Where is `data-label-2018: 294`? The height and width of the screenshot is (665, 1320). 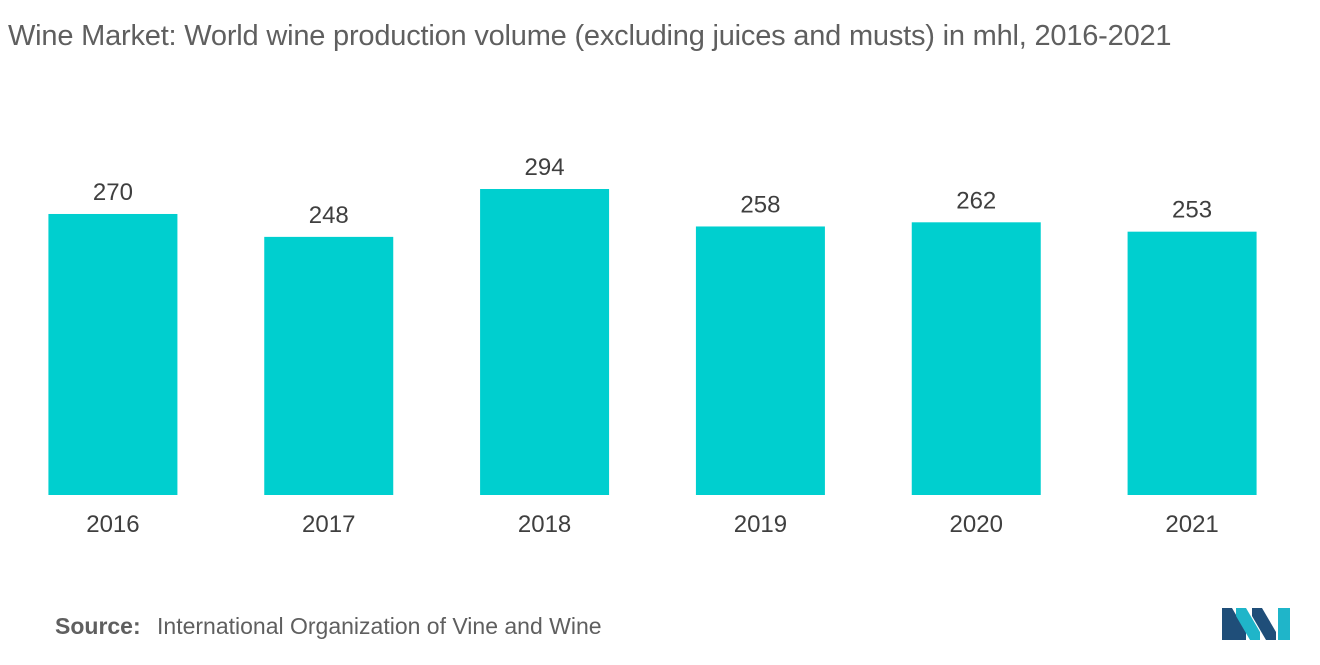 data-label-2018: 294 is located at coordinates (545, 167).